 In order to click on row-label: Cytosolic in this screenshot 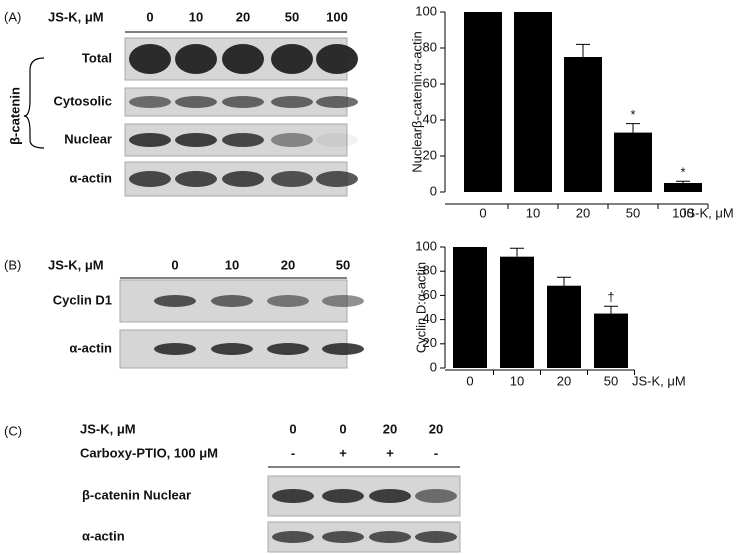, I will do `click(82, 100)`.